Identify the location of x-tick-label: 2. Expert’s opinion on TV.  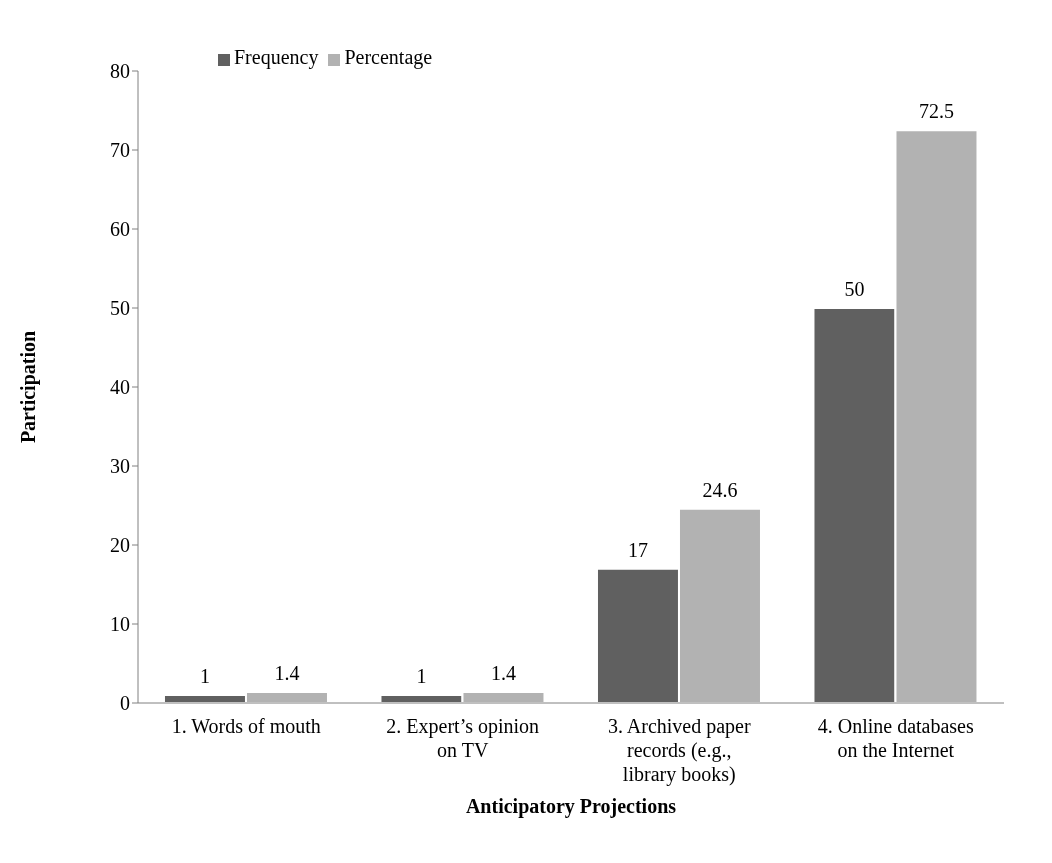
(463, 738).